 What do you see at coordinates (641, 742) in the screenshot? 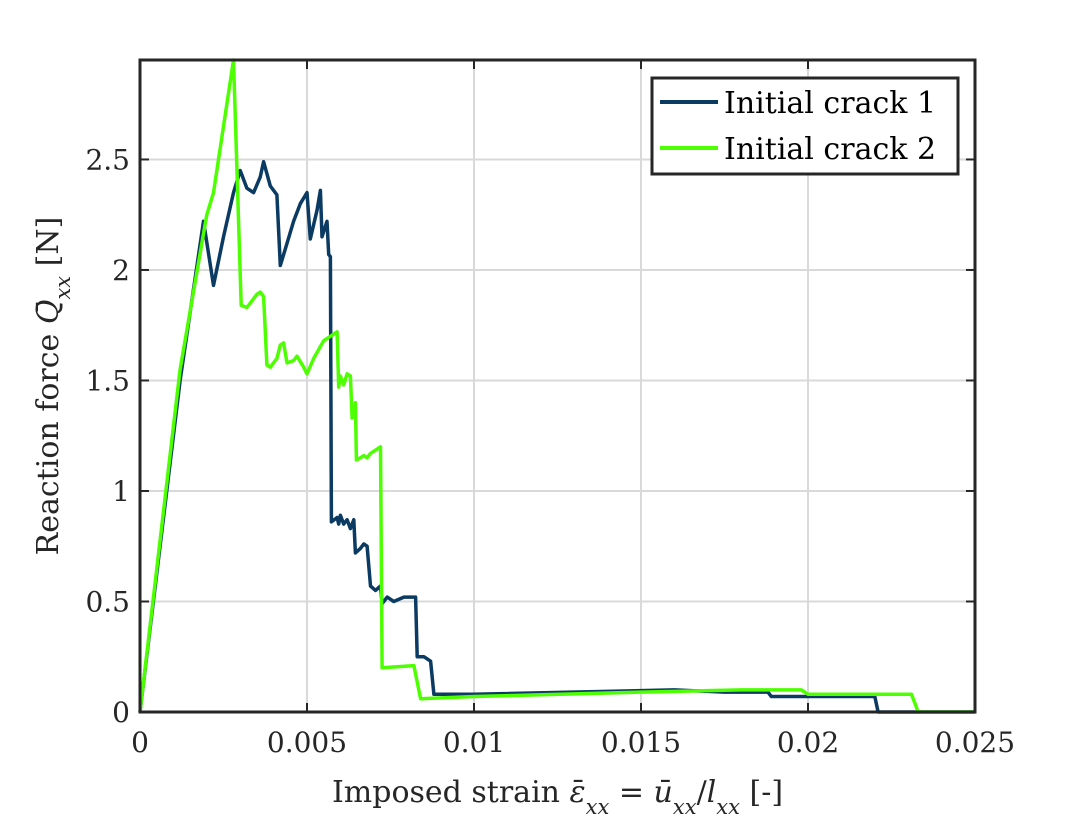
I see `x-tick-label: 0.015` at bounding box center [641, 742].